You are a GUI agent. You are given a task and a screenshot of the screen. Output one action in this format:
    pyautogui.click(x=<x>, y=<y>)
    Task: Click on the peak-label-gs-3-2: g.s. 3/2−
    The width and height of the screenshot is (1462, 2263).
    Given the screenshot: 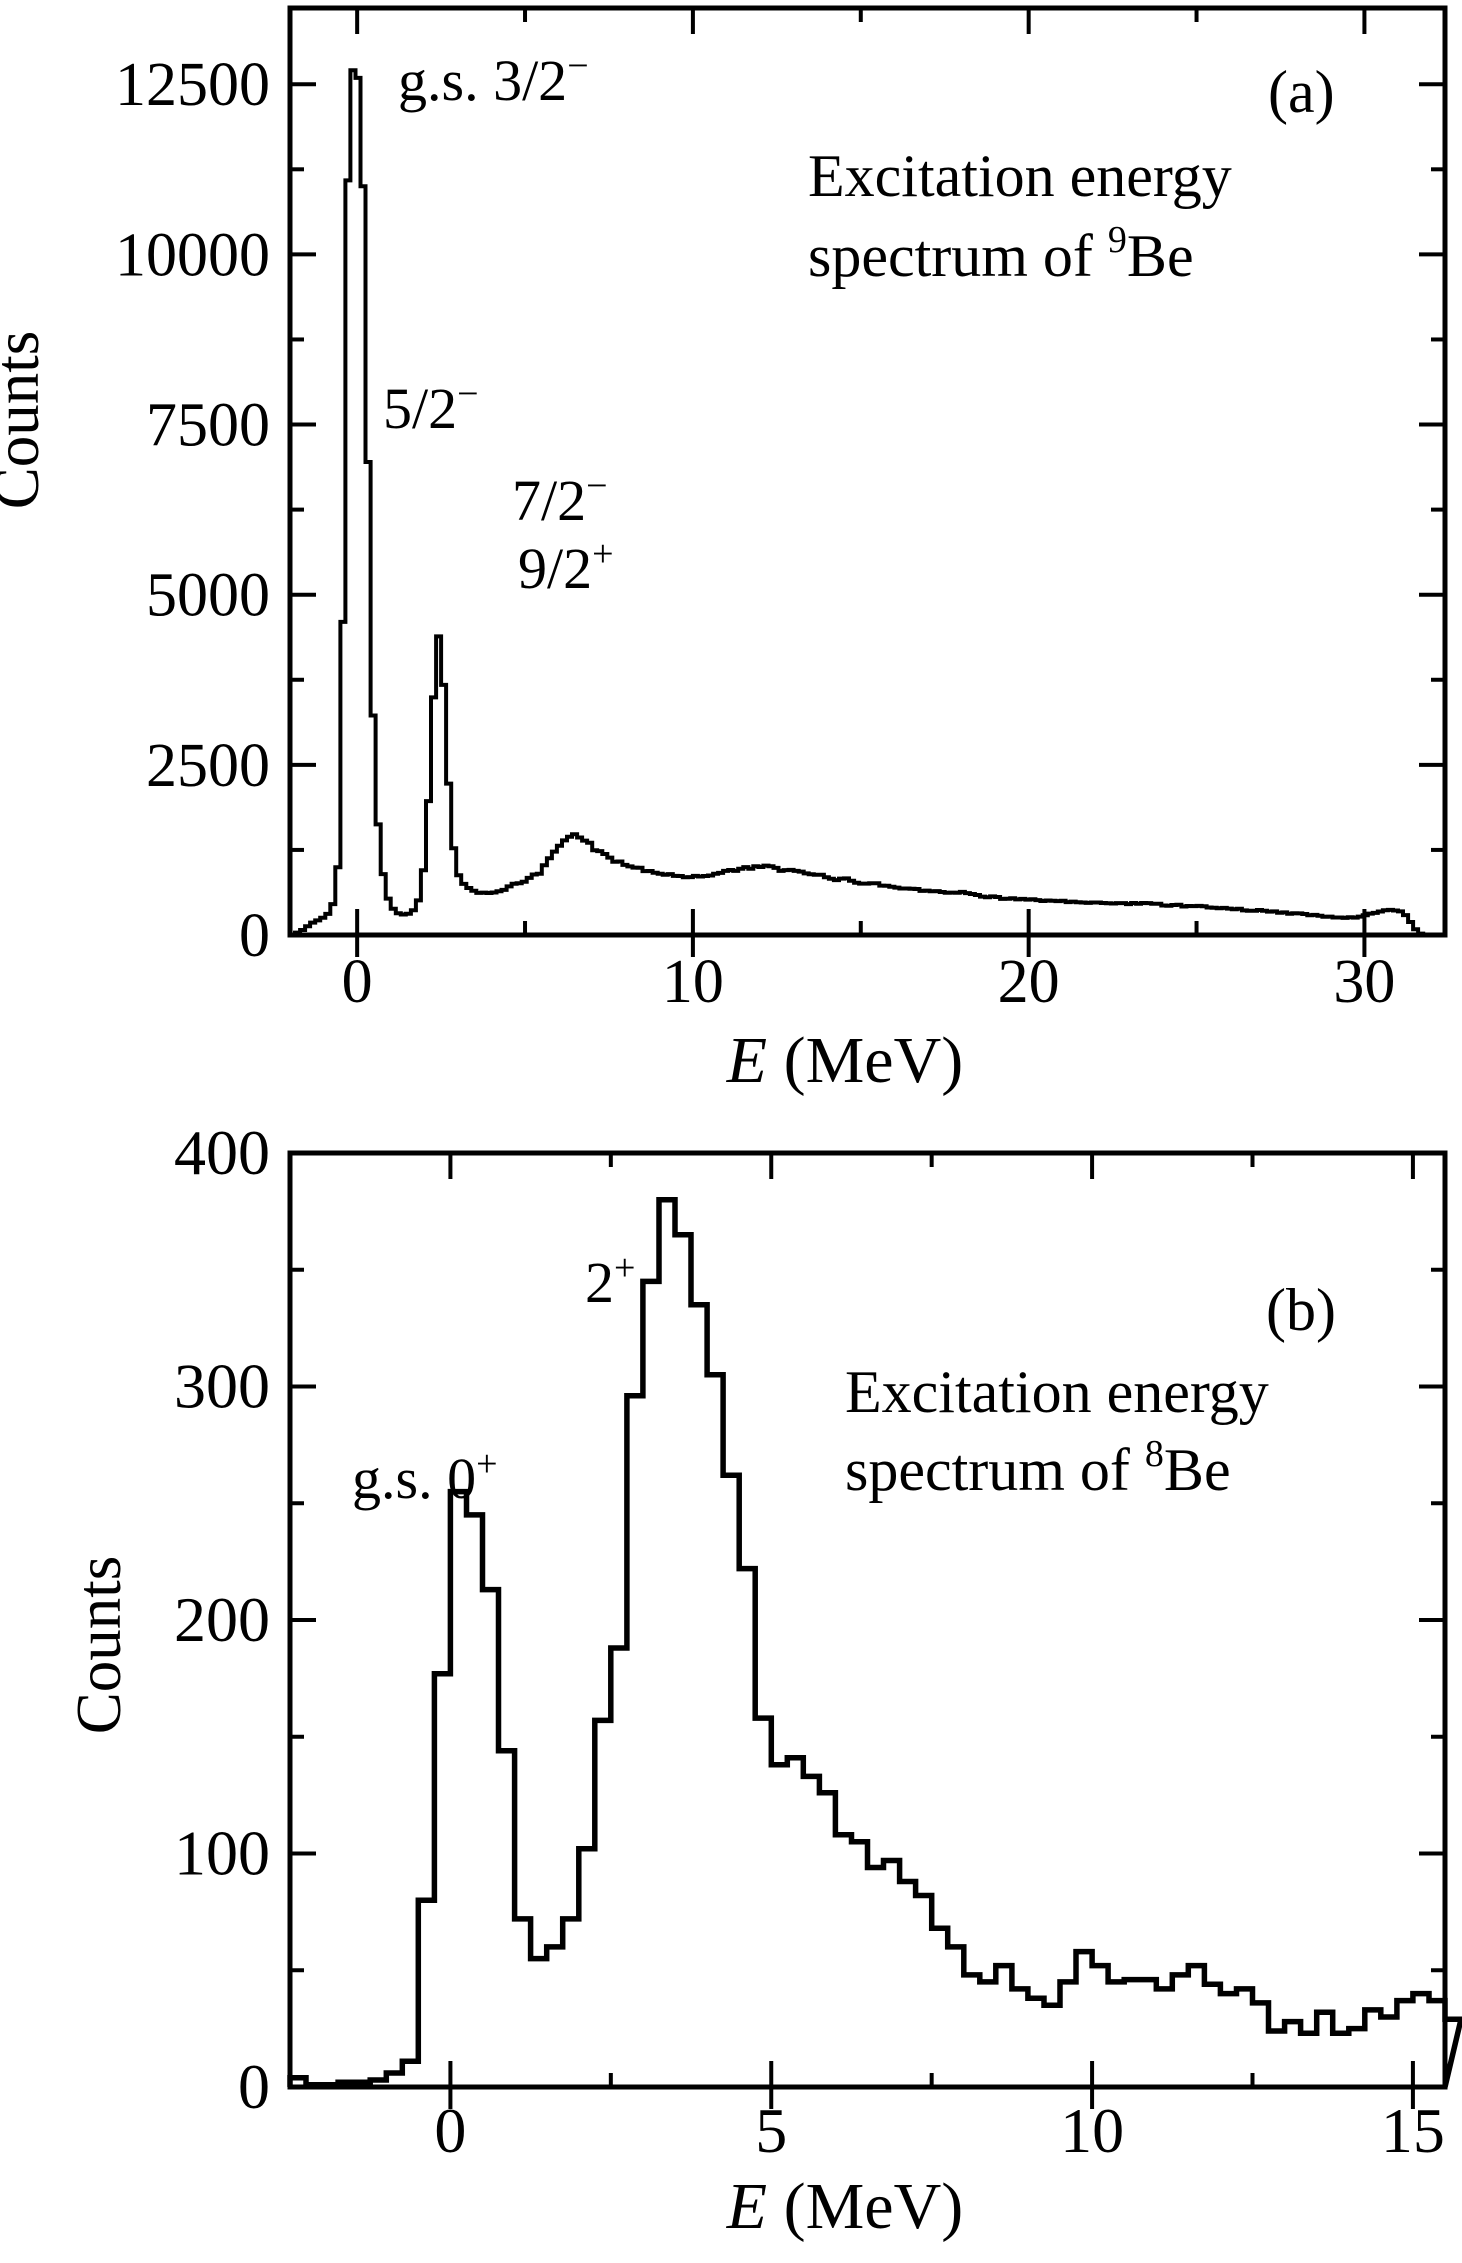 What is the action you would take?
    pyautogui.click(x=493, y=79)
    